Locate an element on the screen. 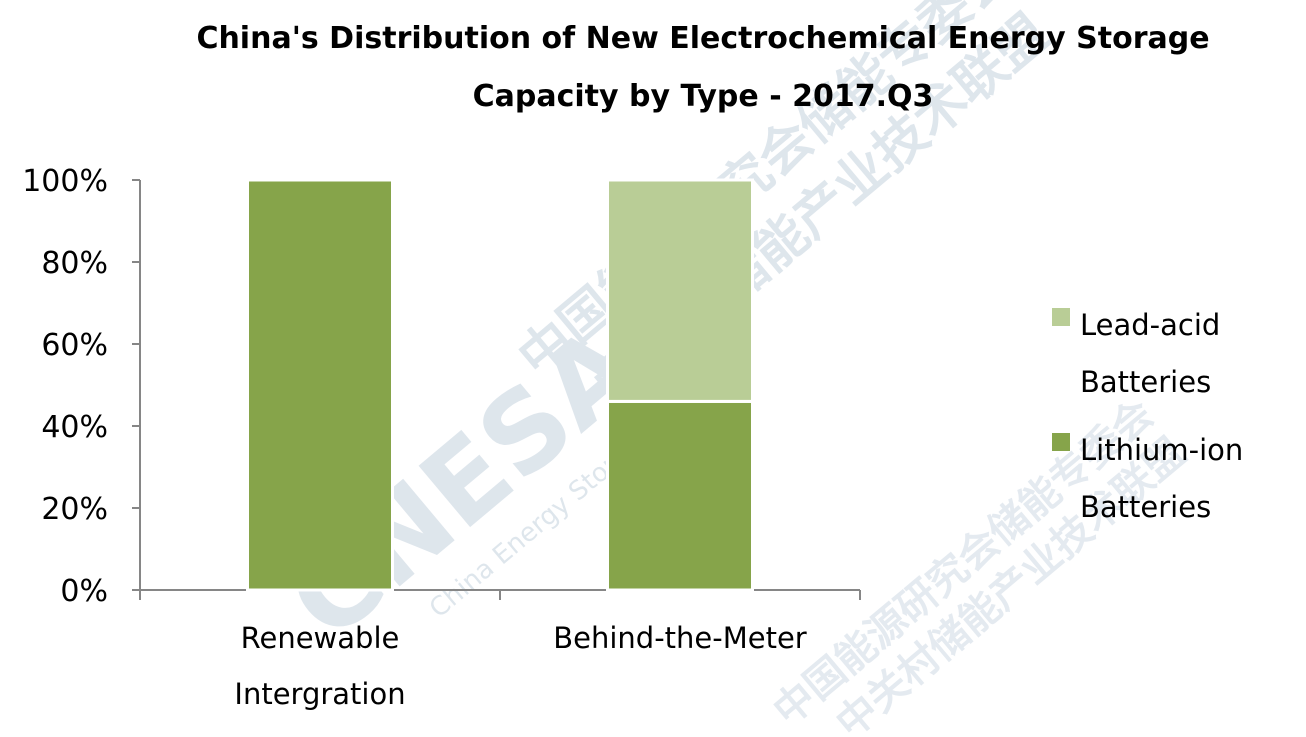 This screenshot has height=737, width=1306. y-tick-label: 40% is located at coordinates (74, 427).